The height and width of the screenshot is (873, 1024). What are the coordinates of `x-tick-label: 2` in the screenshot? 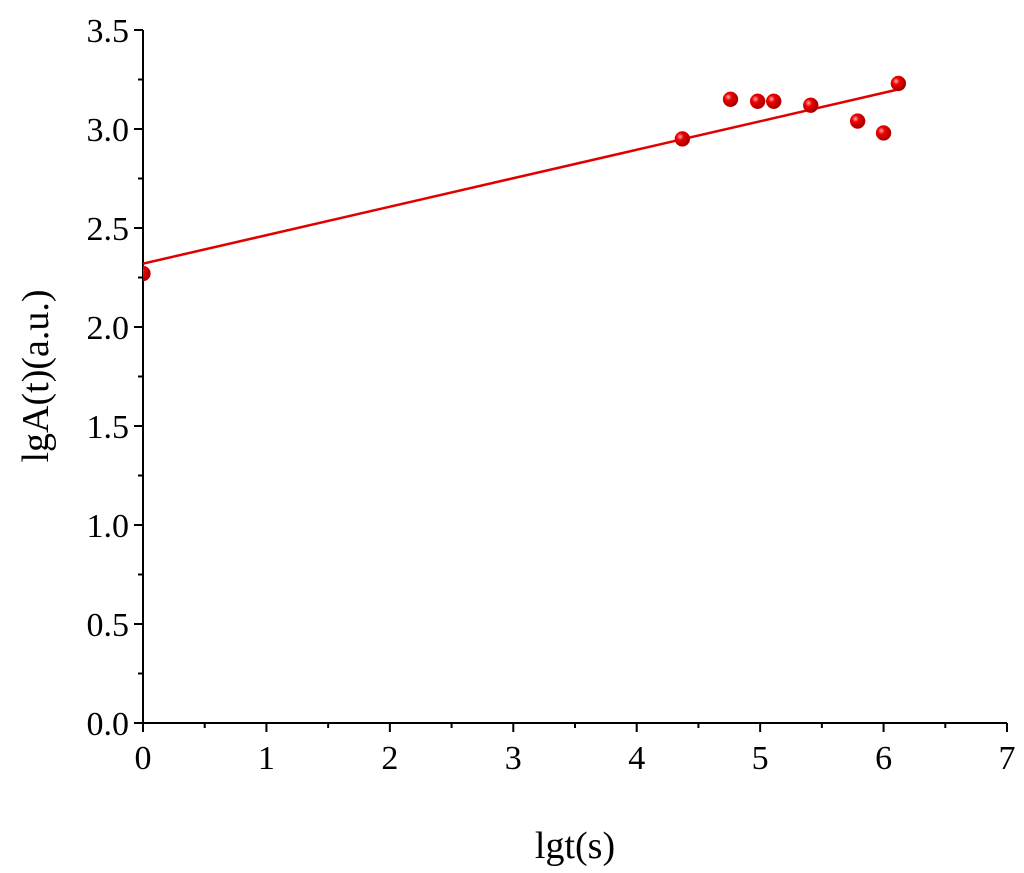 It's located at (389, 758).